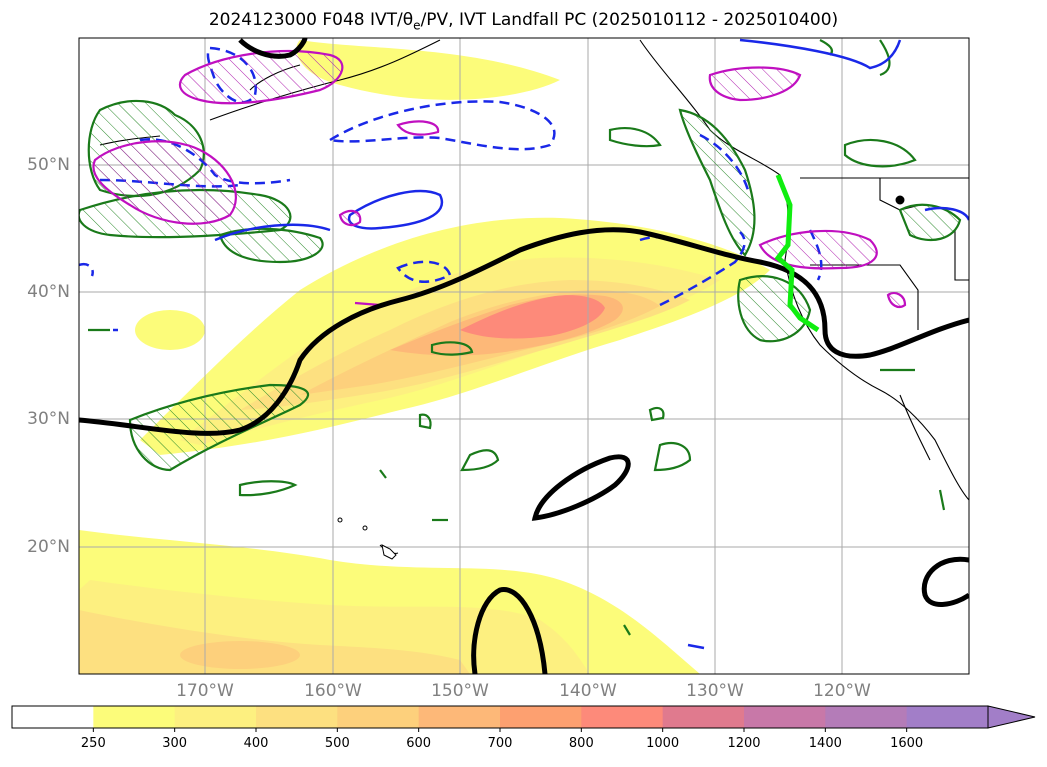 The image size is (1047, 767). Describe the element at coordinates (715, 691) in the screenshot. I see `lon-label-130w: 130°W` at that location.